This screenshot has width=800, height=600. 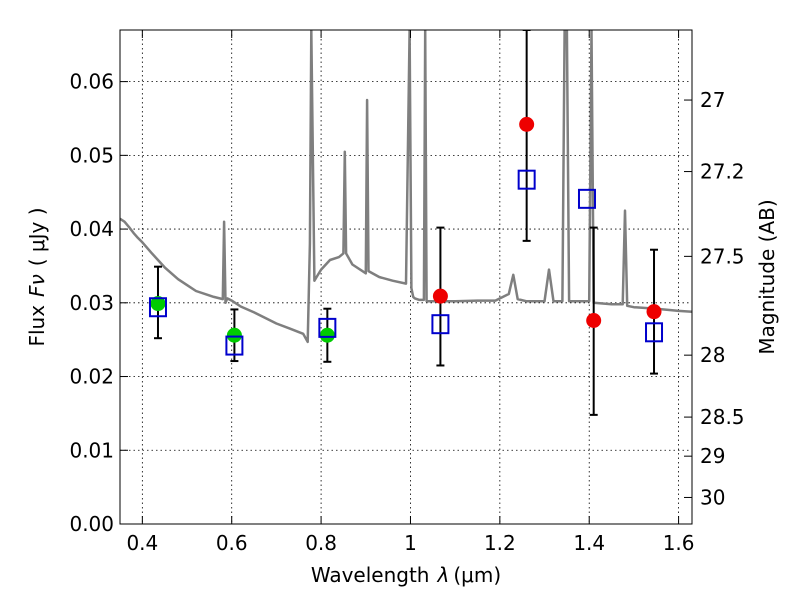 I want to click on y-tick-labels: 0.00 0.01 0.02 0.03 0.04 0.05 0.06, so click(x=91, y=303).